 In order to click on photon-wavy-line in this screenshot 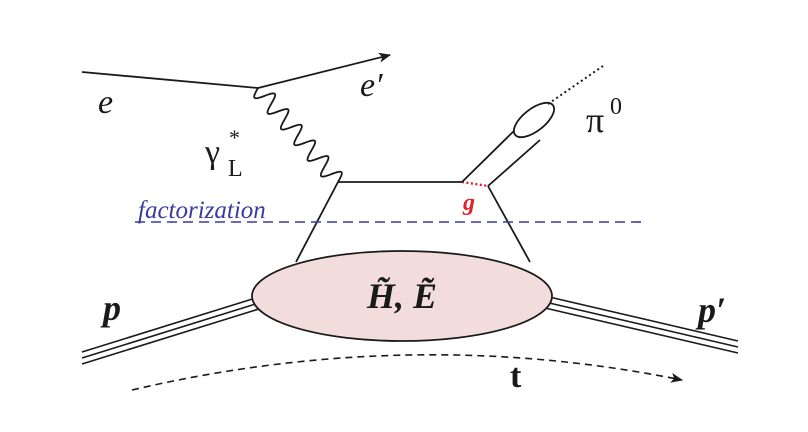, I will do `click(298, 135)`.